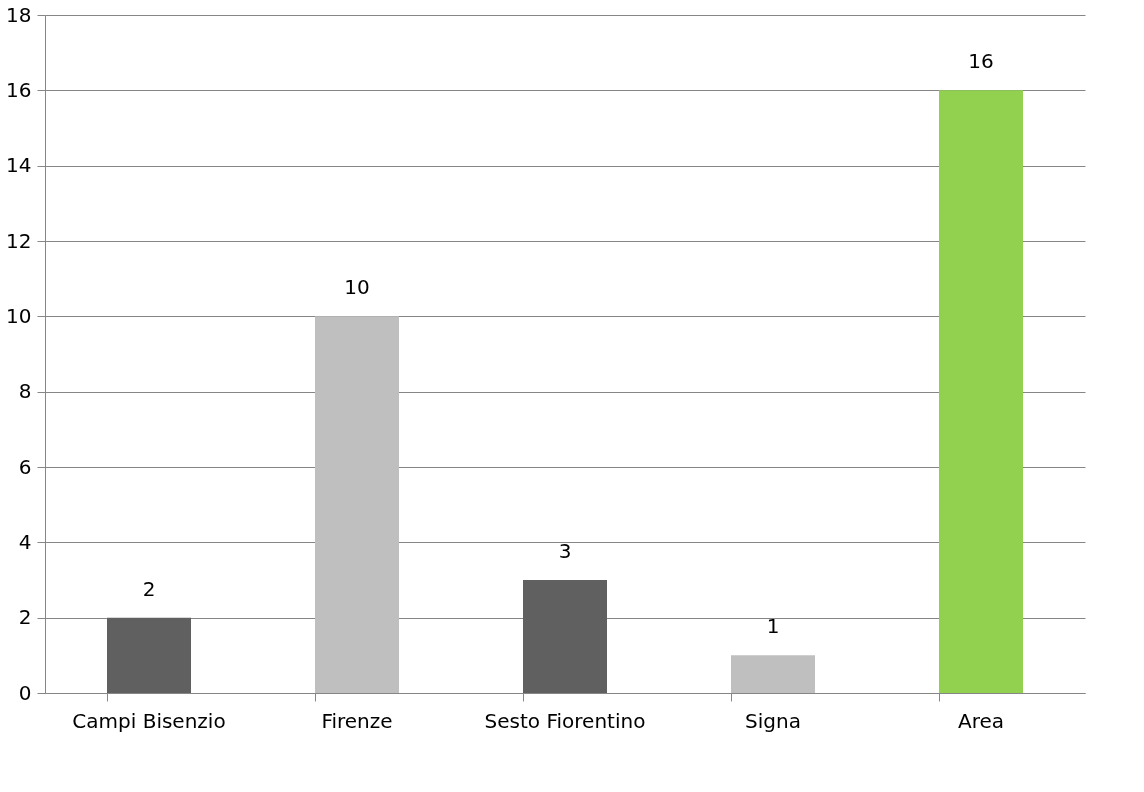 Image resolution: width=1144 pixels, height=792 pixels. I want to click on data-label: 2, so click(149, 588).